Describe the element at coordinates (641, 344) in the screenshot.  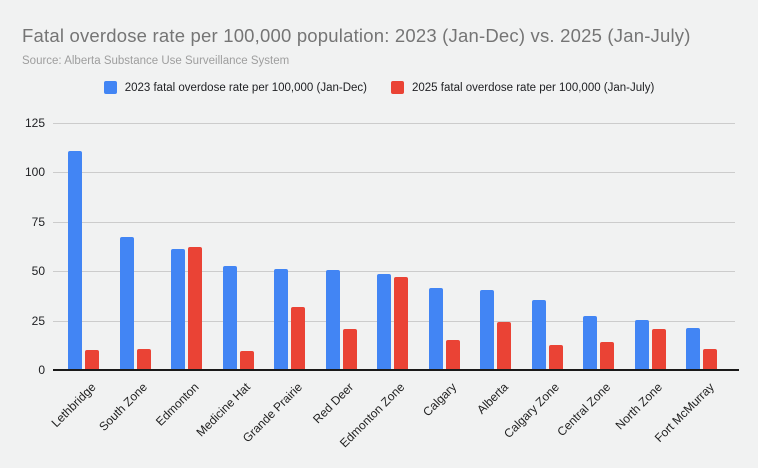
I see `bar-2023-north-zone` at that location.